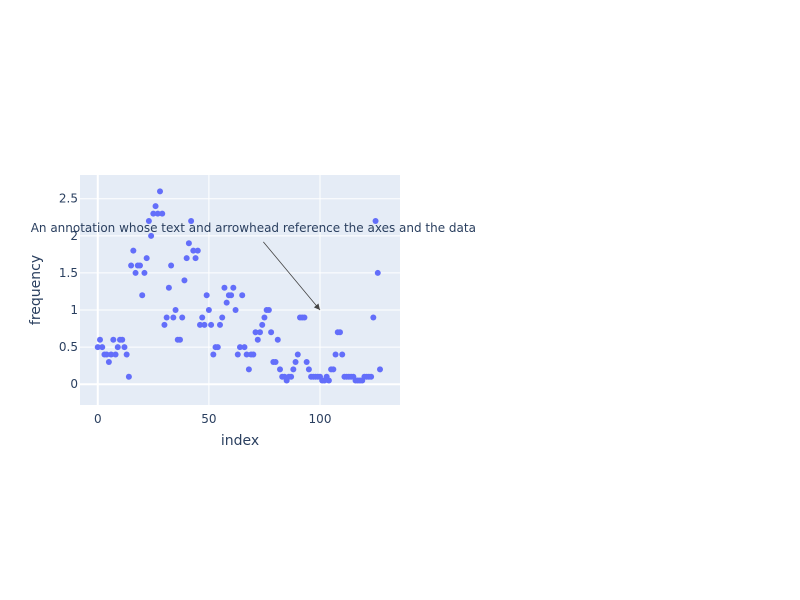 The image size is (800, 600). What do you see at coordinates (316, 307) in the screenshot?
I see `annotation-arrowhead` at bounding box center [316, 307].